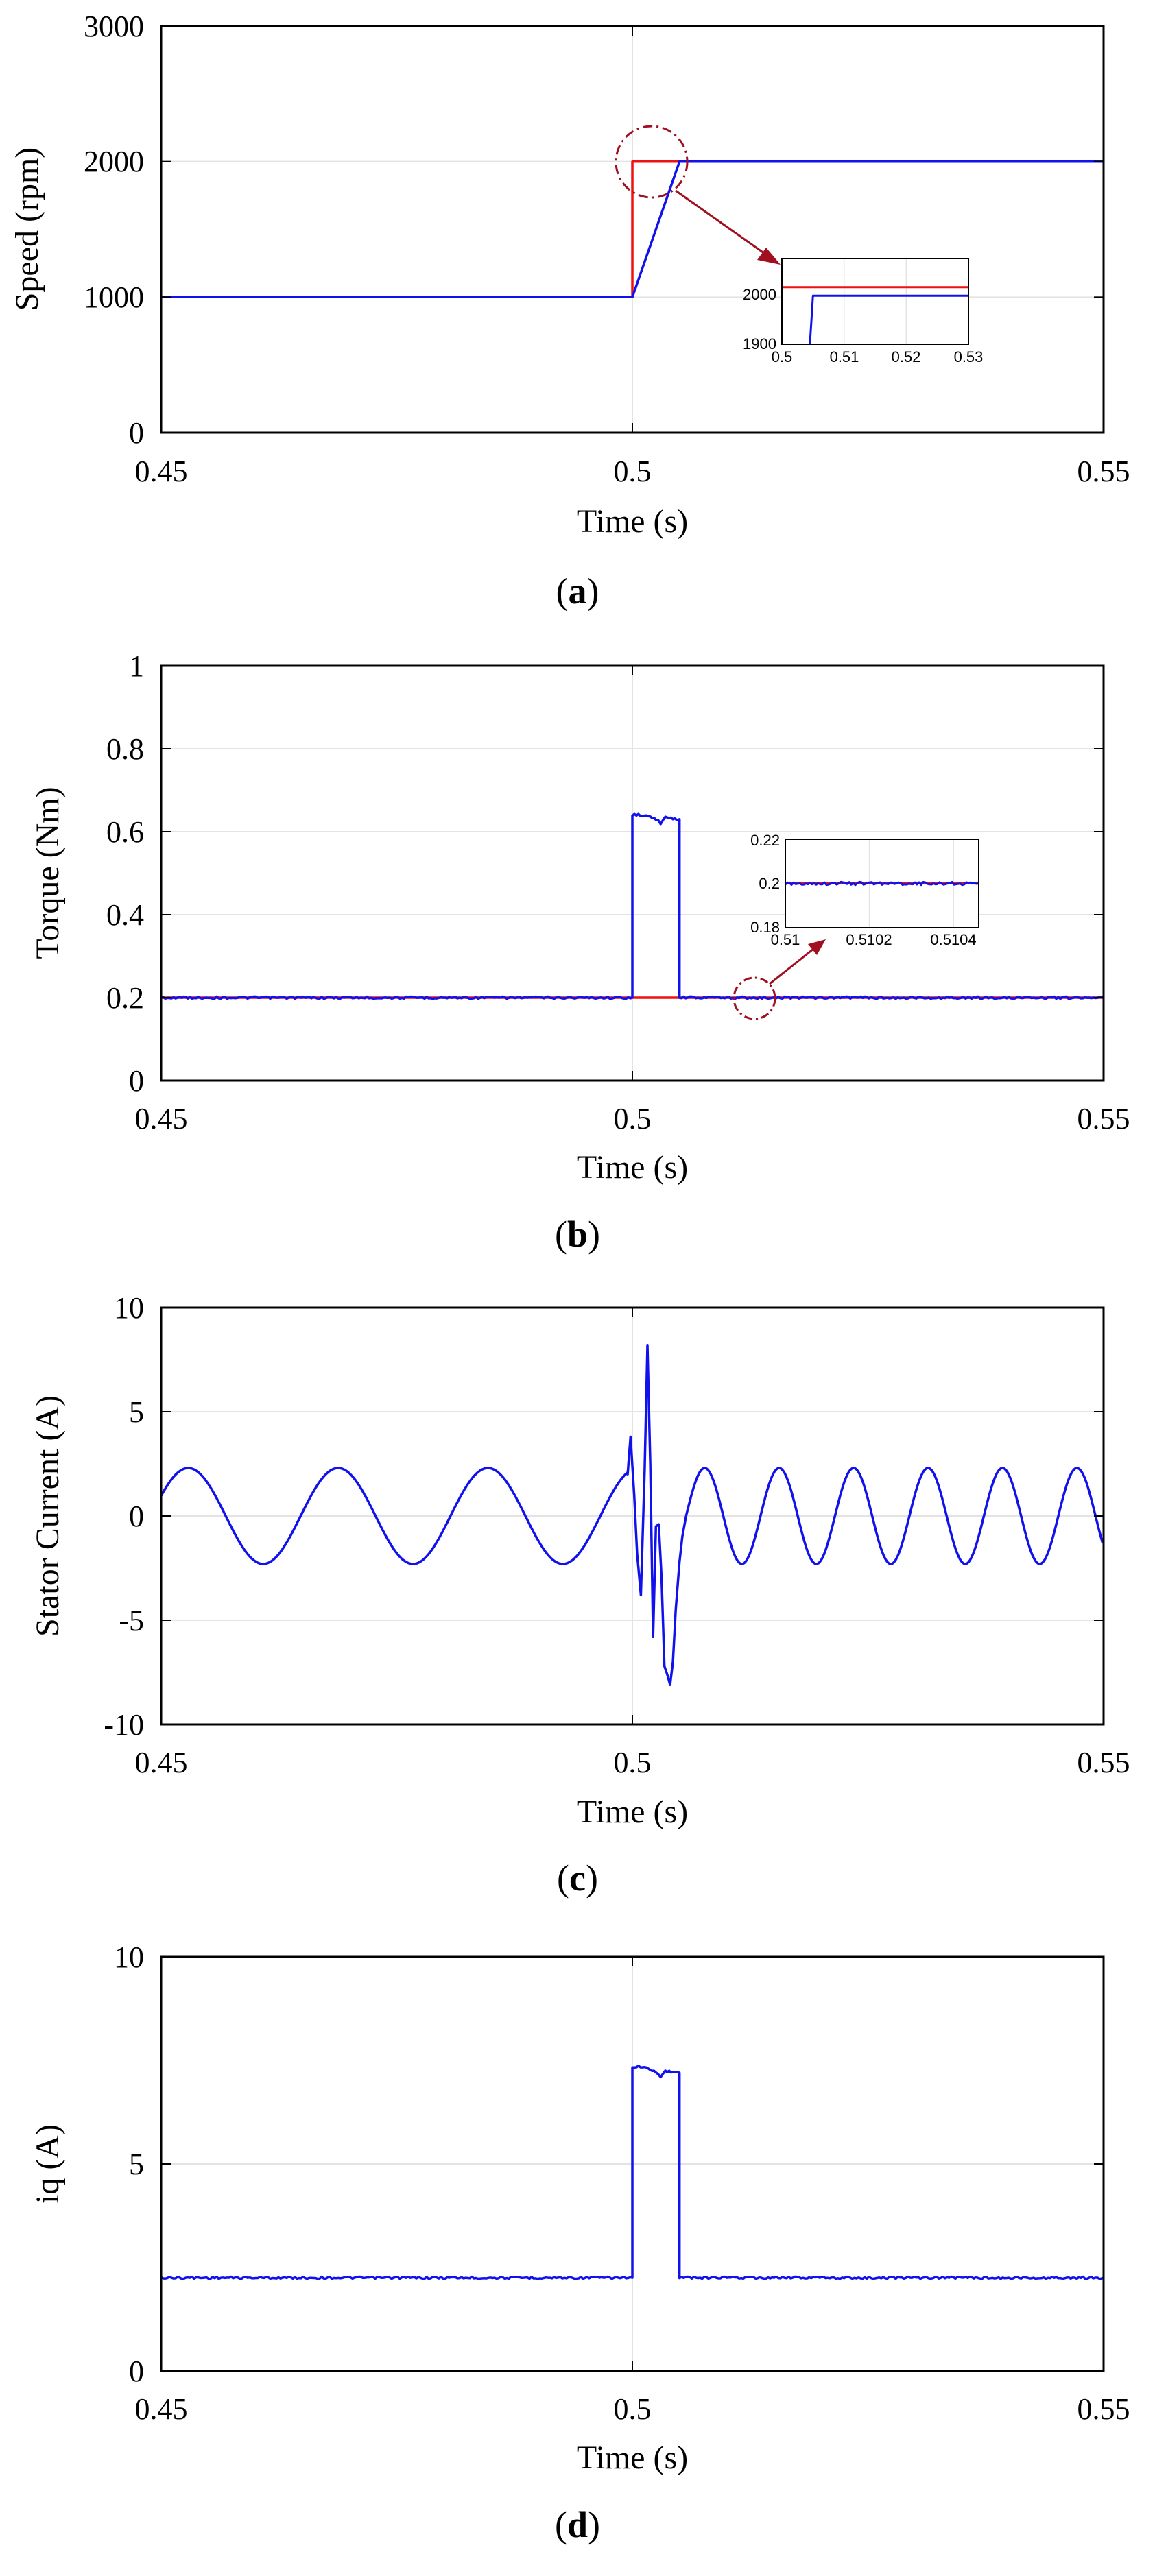 The height and width of the screenshot is (2576, 1155). Describe the element at coordinates (124, 1725) in the screenshot. I see `y-tick-label: -10` at that location.